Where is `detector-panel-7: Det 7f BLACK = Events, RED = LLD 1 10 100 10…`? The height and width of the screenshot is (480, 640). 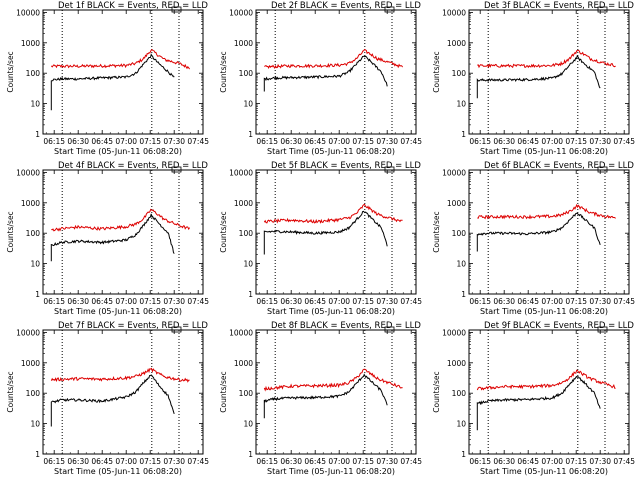 detector-panel-7: Det 7f BLACK = Events, RED = LLD 1 10 100 10… is located at coordinates (107, 398).